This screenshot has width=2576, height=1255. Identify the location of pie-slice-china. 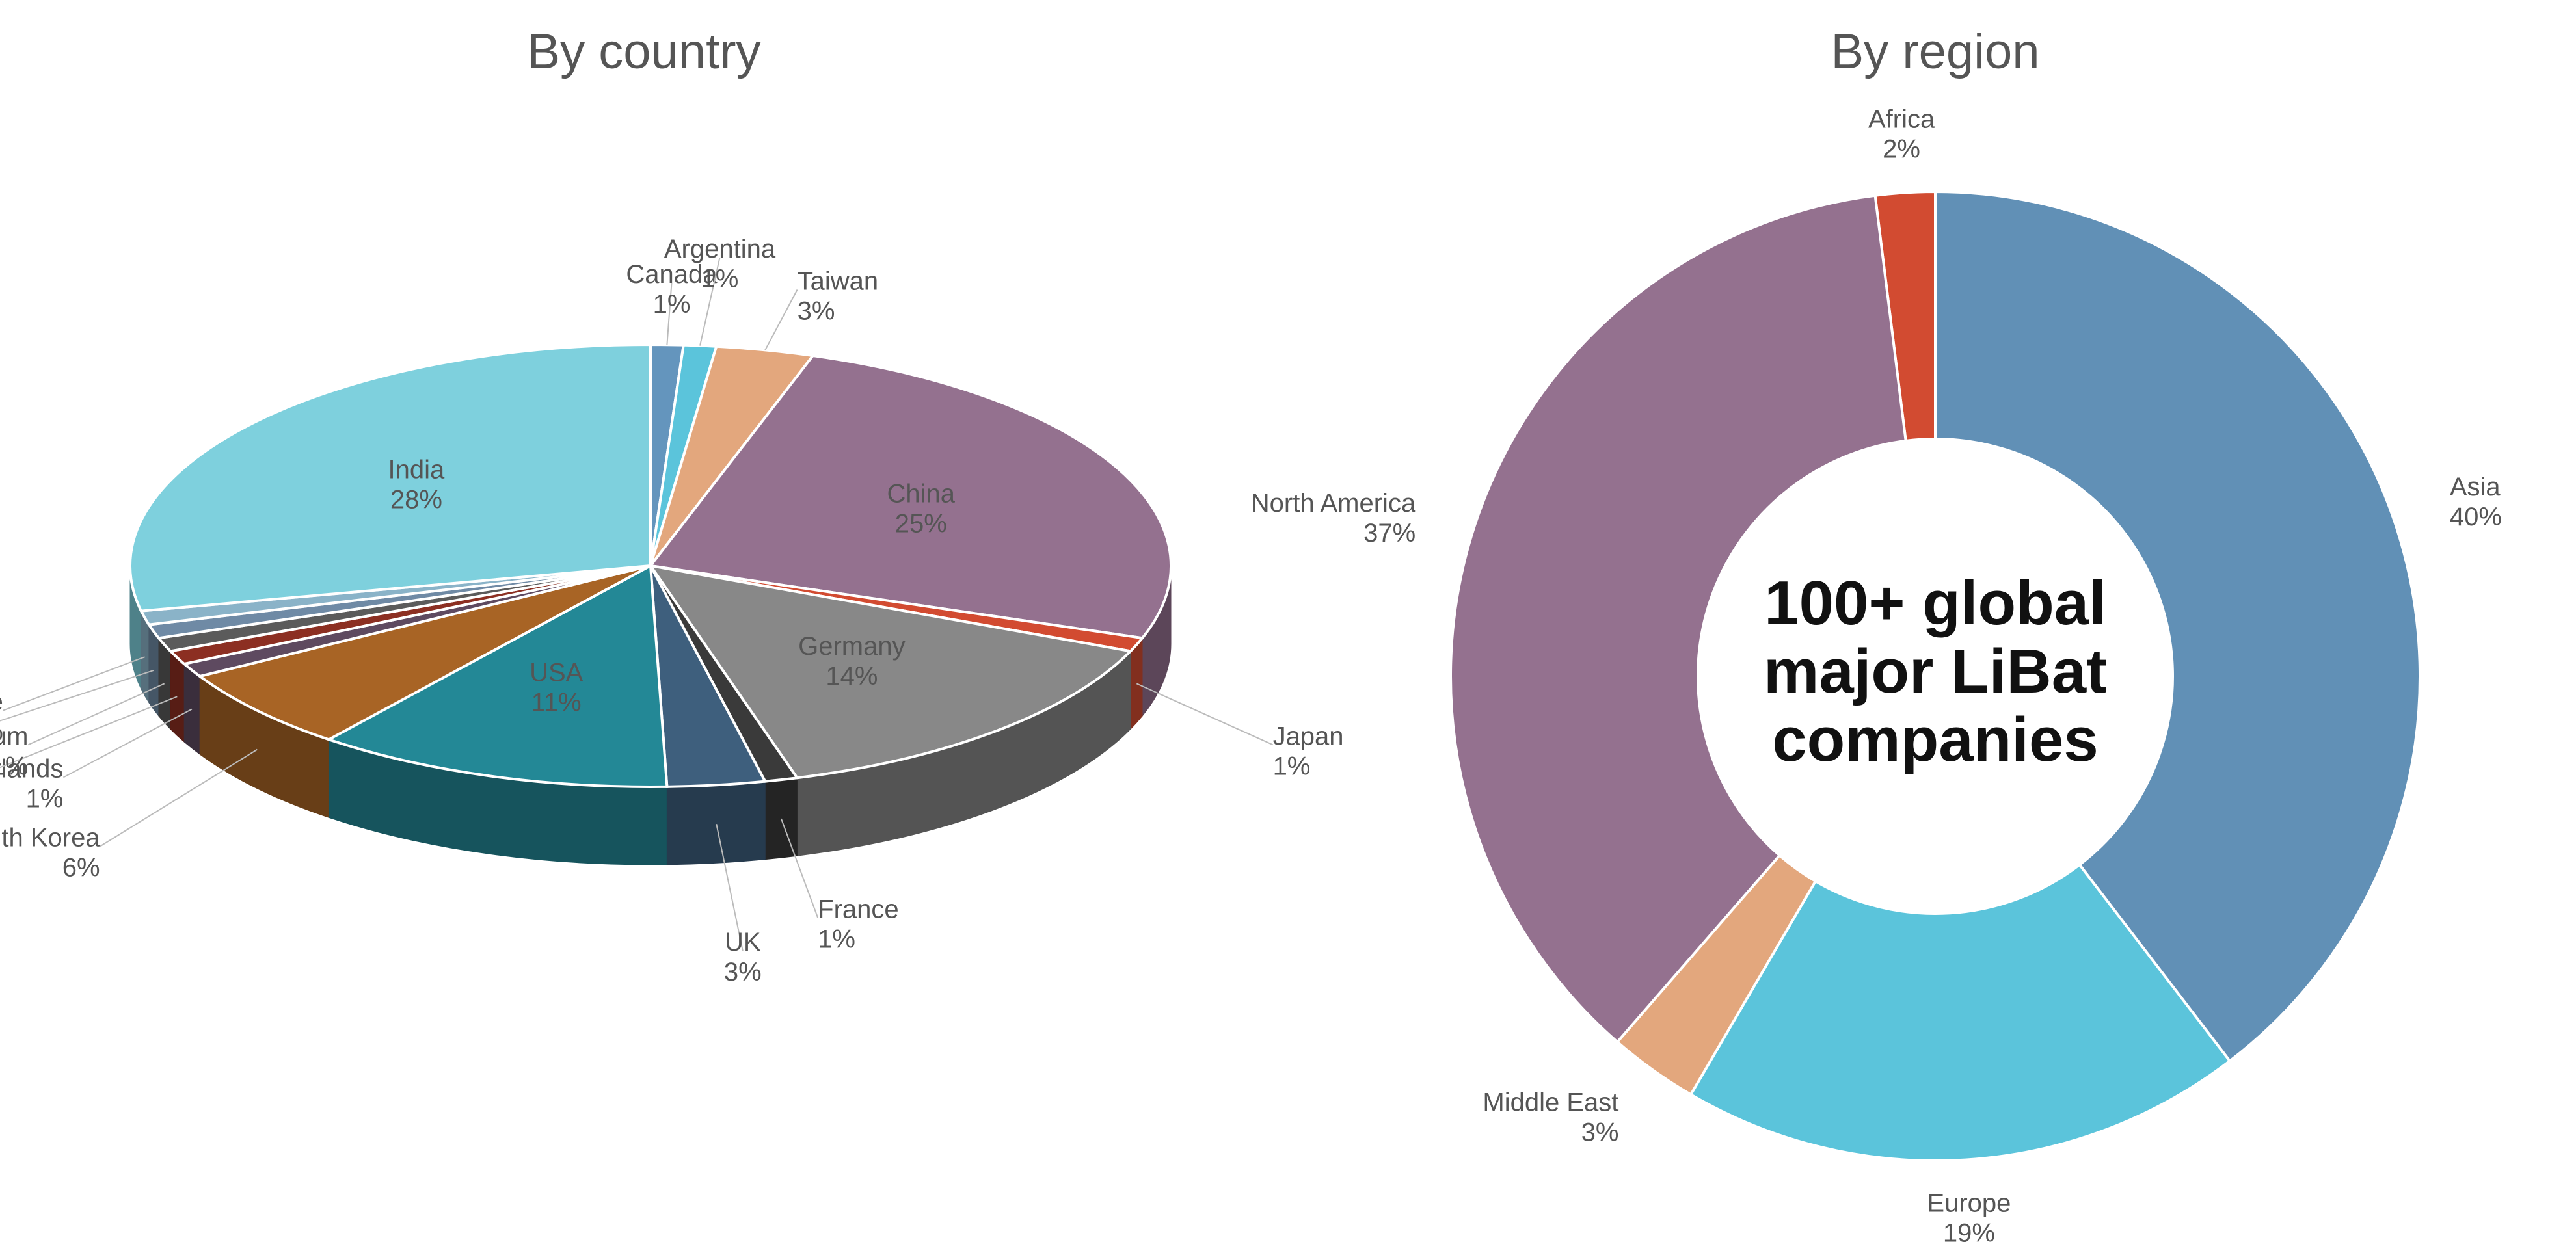
(910, 497).